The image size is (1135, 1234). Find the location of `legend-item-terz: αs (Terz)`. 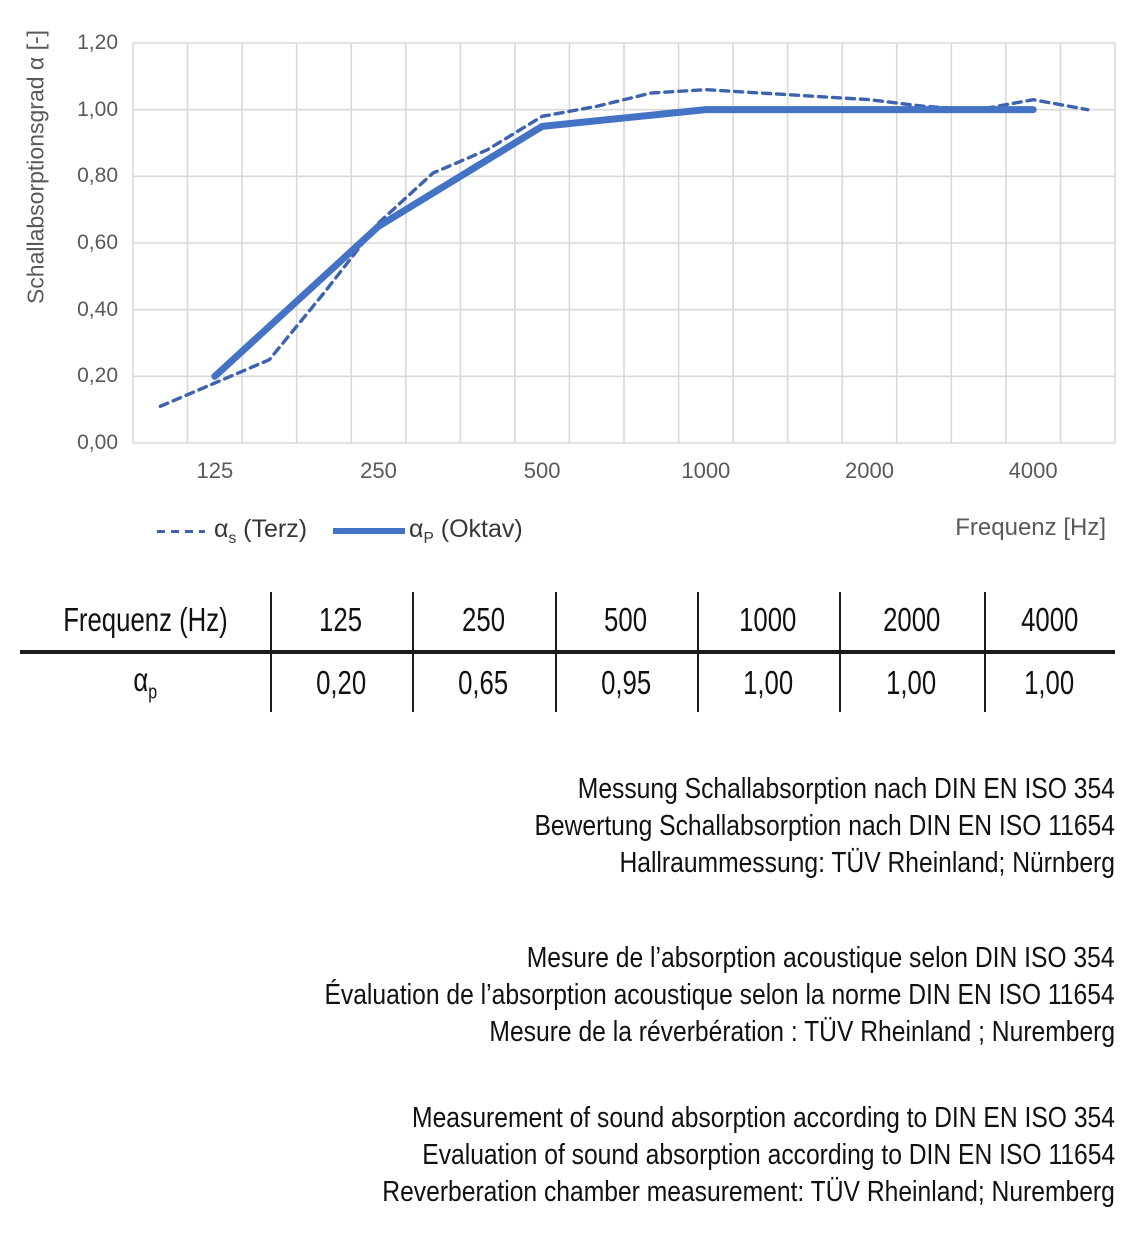

legend-item-terz: αs (Terz) is located at coordinates (232, 531).